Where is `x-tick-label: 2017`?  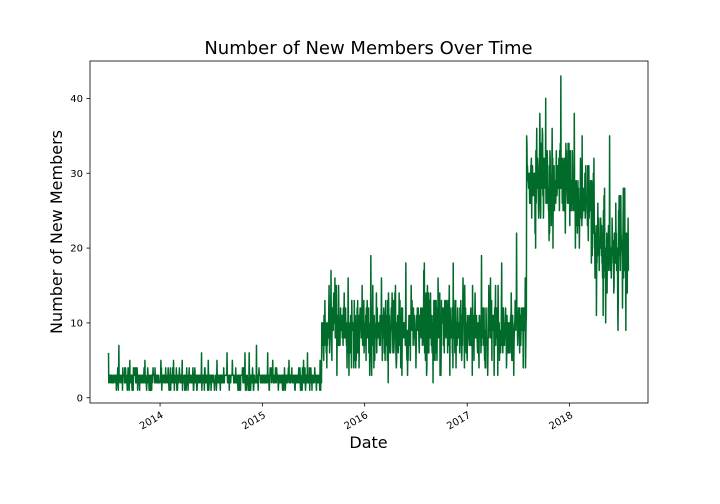
x-tick-label: 2017 is located at coordinates (459, 421).